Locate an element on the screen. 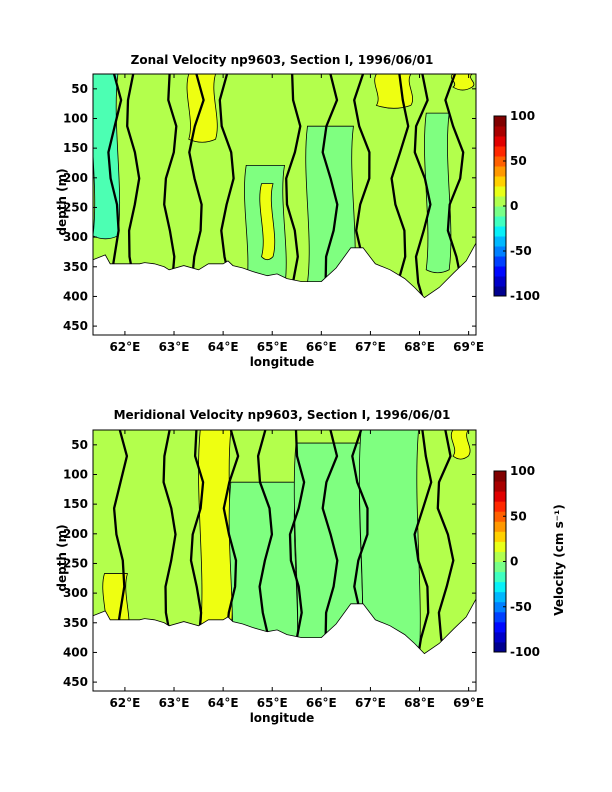 The height and width of the screenshot is (792, 612). meridional-y-tick-label: 50 is located at coordinates (79, 445).